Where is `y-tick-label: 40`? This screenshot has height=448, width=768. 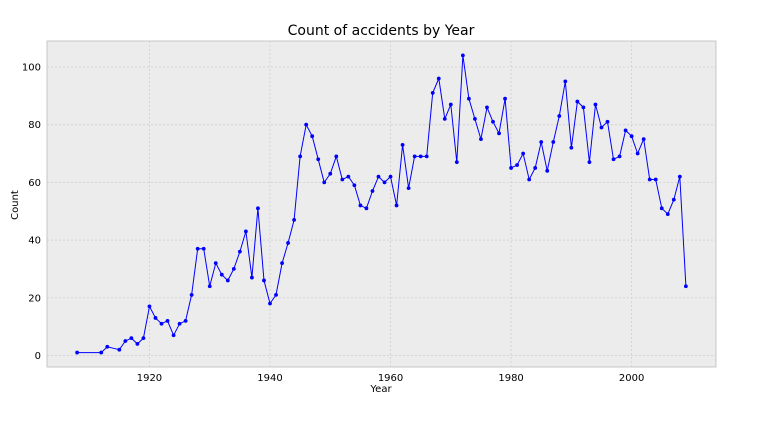 y-tick-label: 40 is located at coordinates (34, 241).